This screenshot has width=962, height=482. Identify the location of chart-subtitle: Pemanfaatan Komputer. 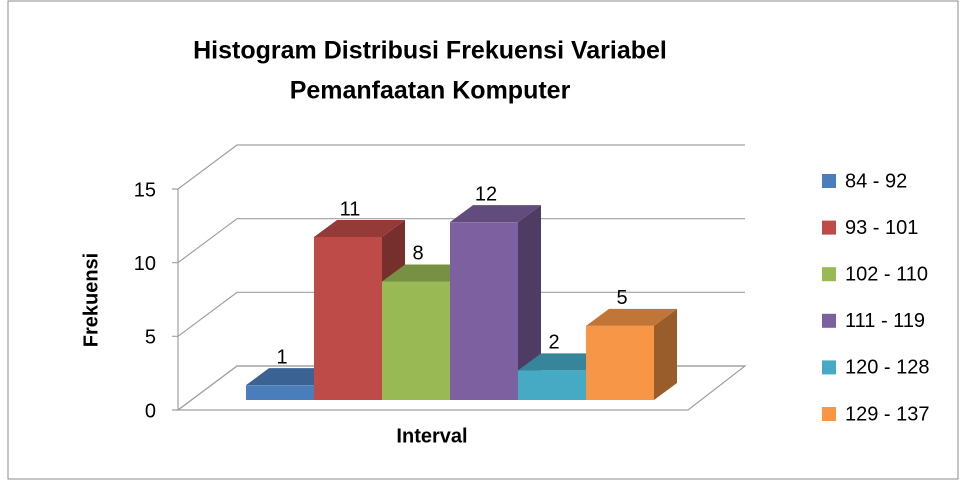
(430, 91).